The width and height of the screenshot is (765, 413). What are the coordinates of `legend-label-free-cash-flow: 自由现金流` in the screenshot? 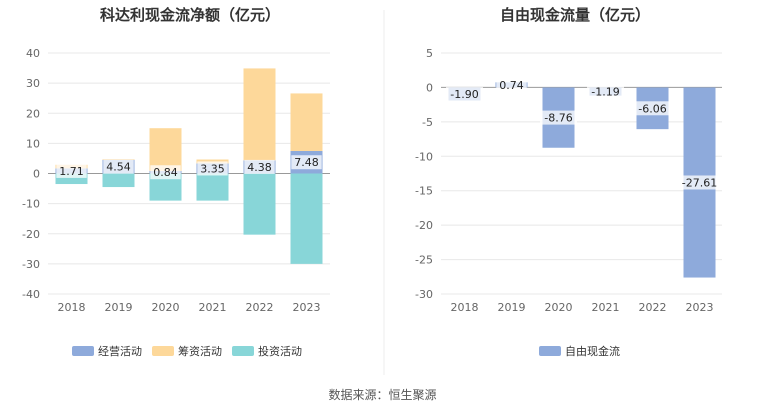 It's located at (592, 351).